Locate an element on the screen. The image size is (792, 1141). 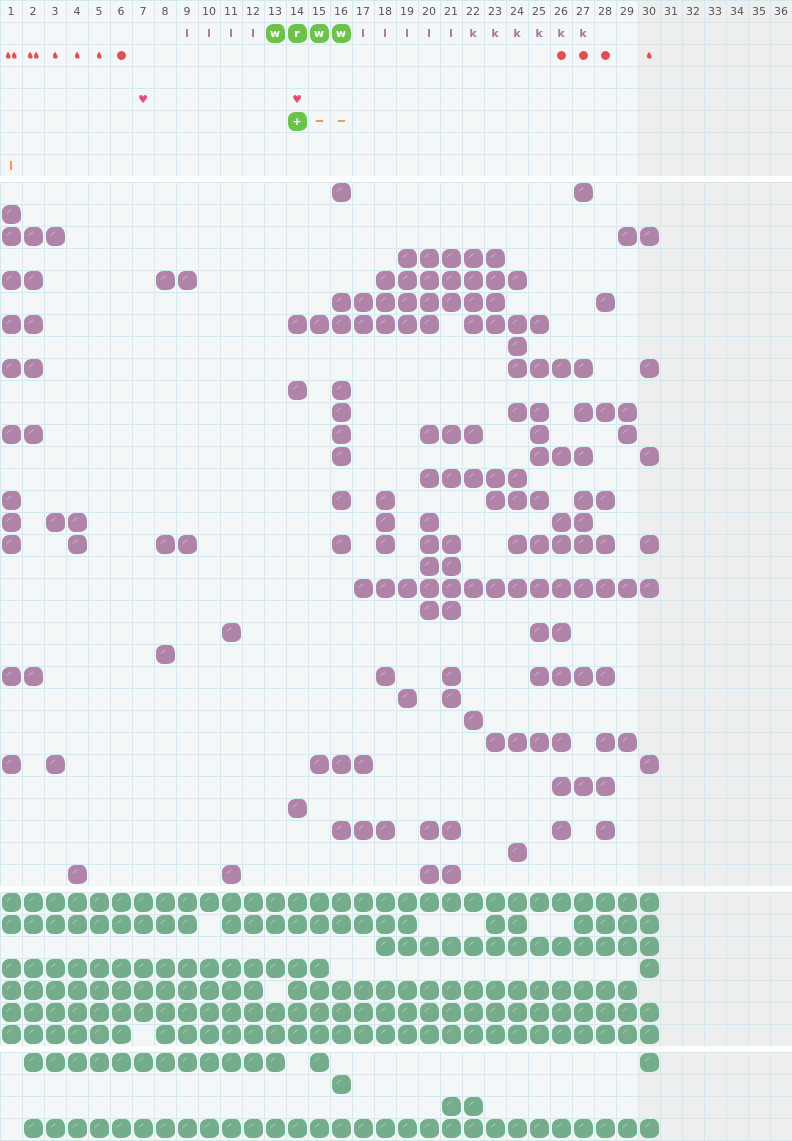
marker-cell: l is located at coordinates (187, 33).